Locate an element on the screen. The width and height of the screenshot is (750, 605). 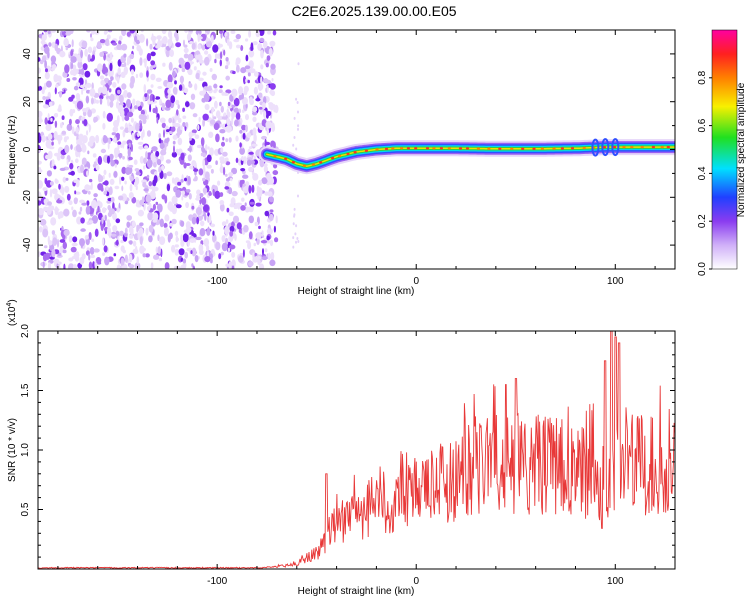
trace-burst is located at coordinates (615, 147).